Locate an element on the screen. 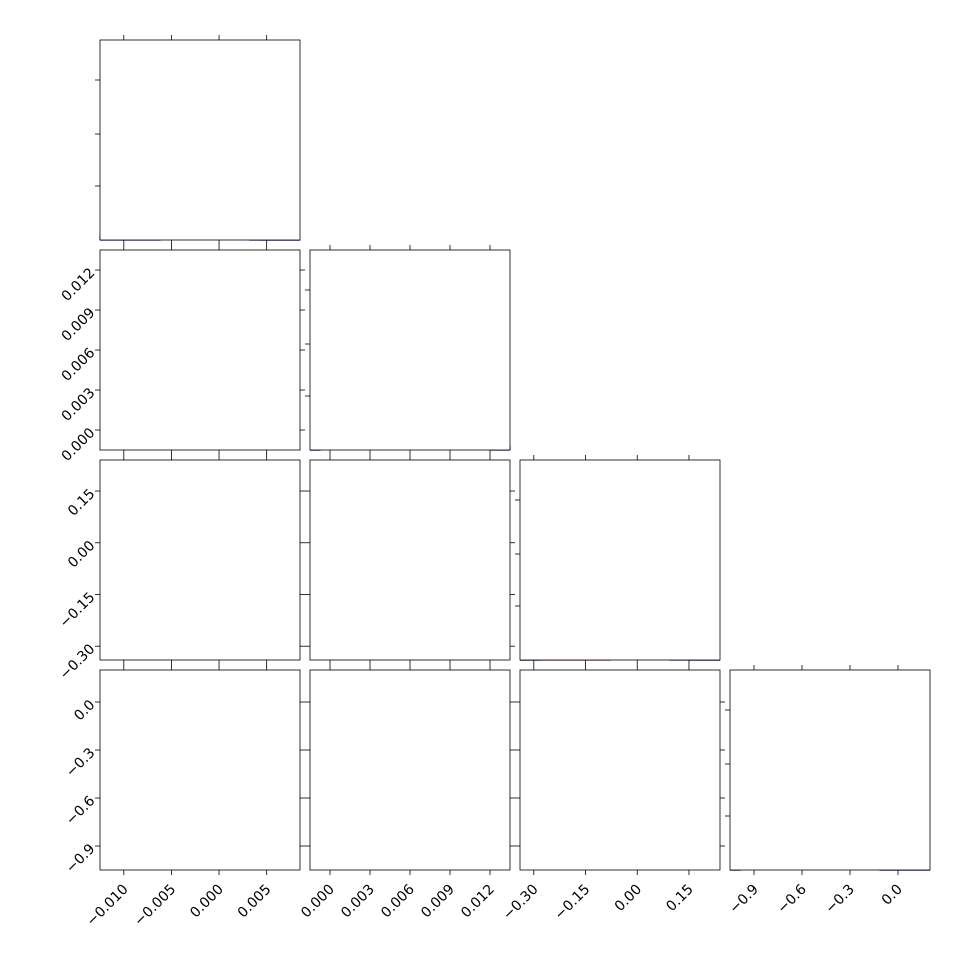 This screenshot has height=970, width=970. x-tick-label: −0.005 is located at coordinates (155, 906).